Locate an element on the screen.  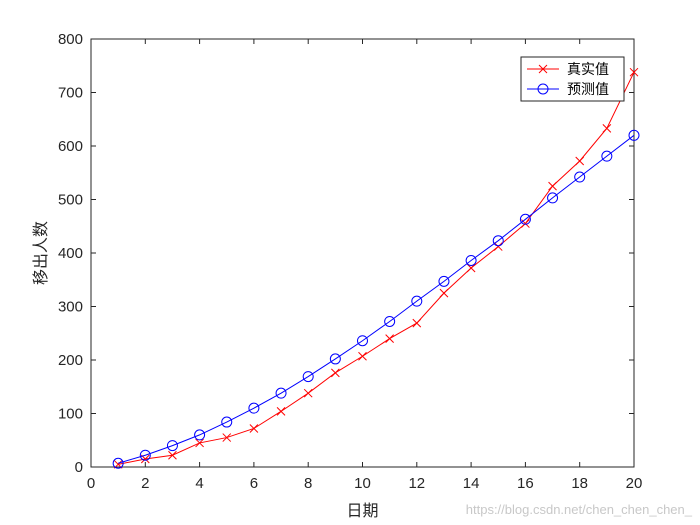
legend-entry: 预测值 is located at coordinates (568, 90).